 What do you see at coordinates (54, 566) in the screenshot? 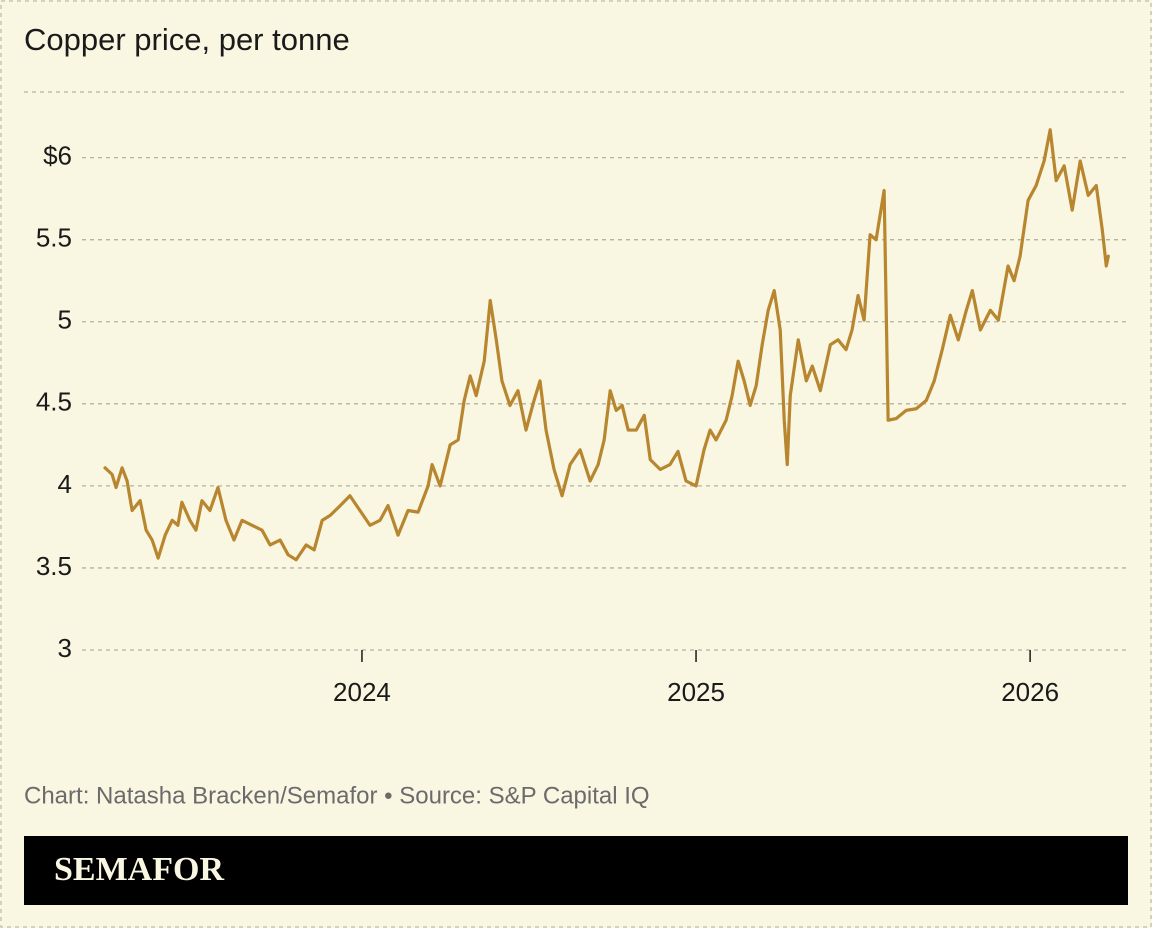
I see `y-tick-label: 3.5` at bounding box center [54, 566].